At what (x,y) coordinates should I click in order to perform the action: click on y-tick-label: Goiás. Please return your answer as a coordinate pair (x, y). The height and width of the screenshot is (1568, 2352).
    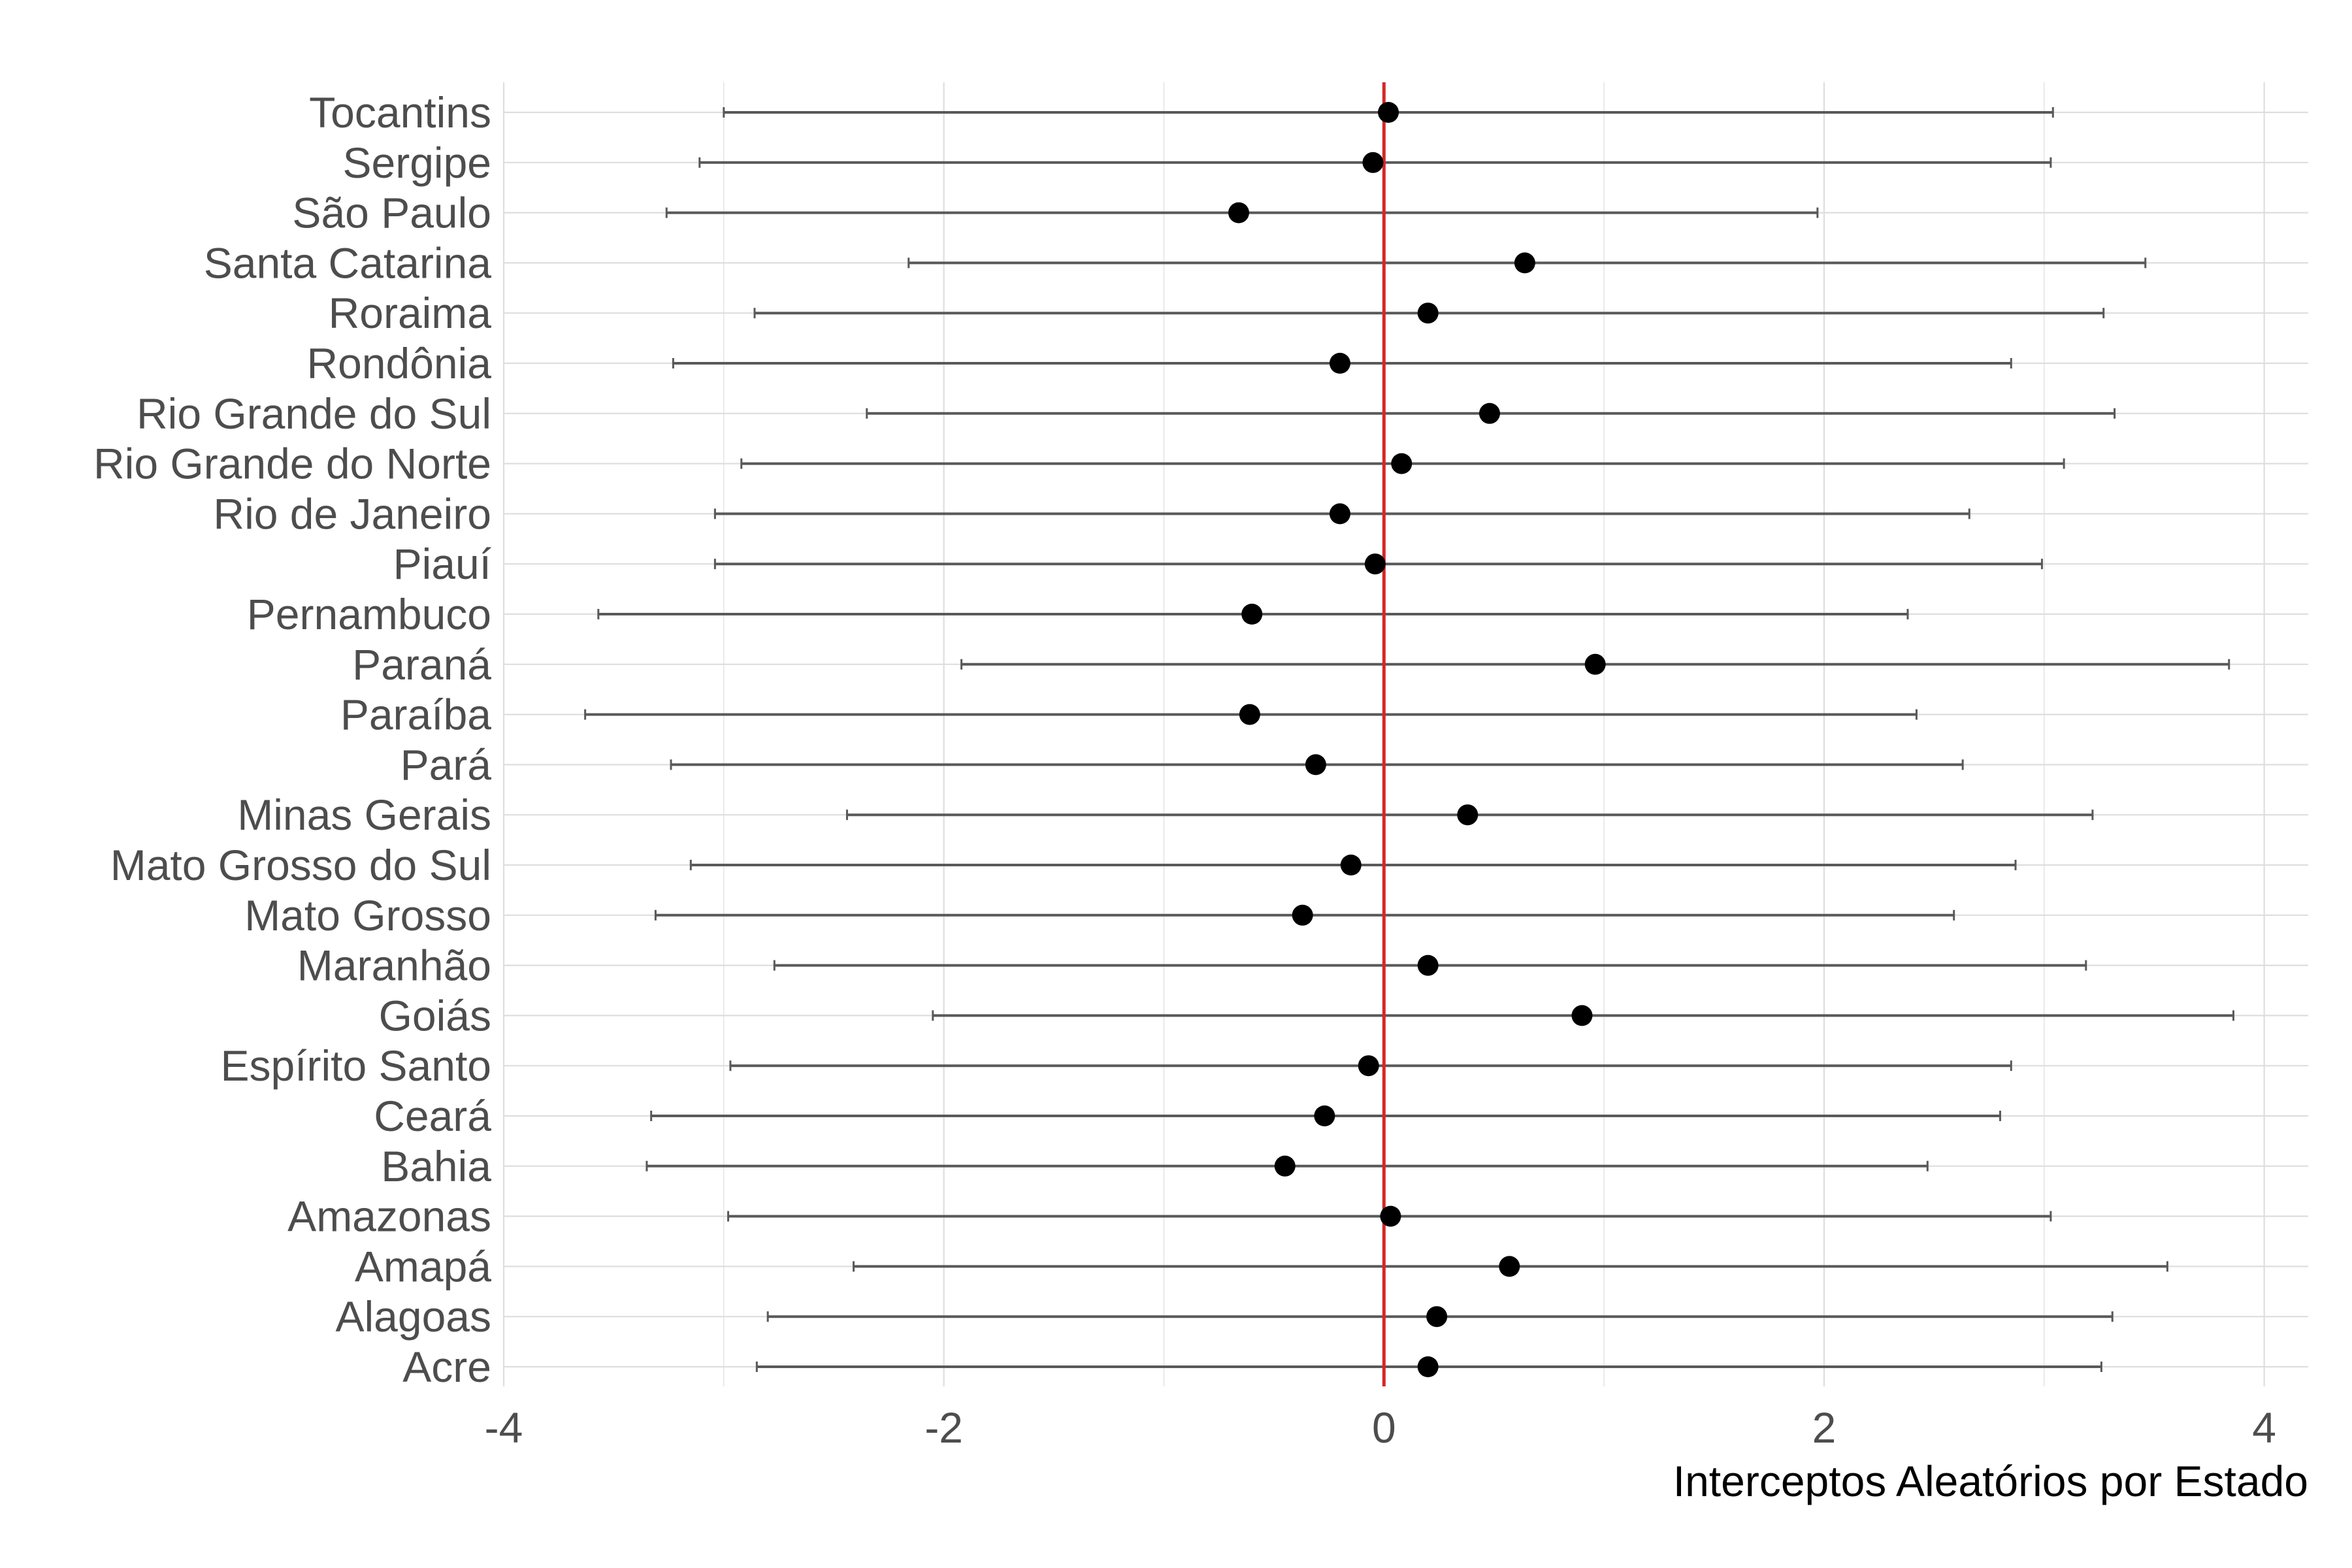
    Looking at the image, I should click on (435, 1015).